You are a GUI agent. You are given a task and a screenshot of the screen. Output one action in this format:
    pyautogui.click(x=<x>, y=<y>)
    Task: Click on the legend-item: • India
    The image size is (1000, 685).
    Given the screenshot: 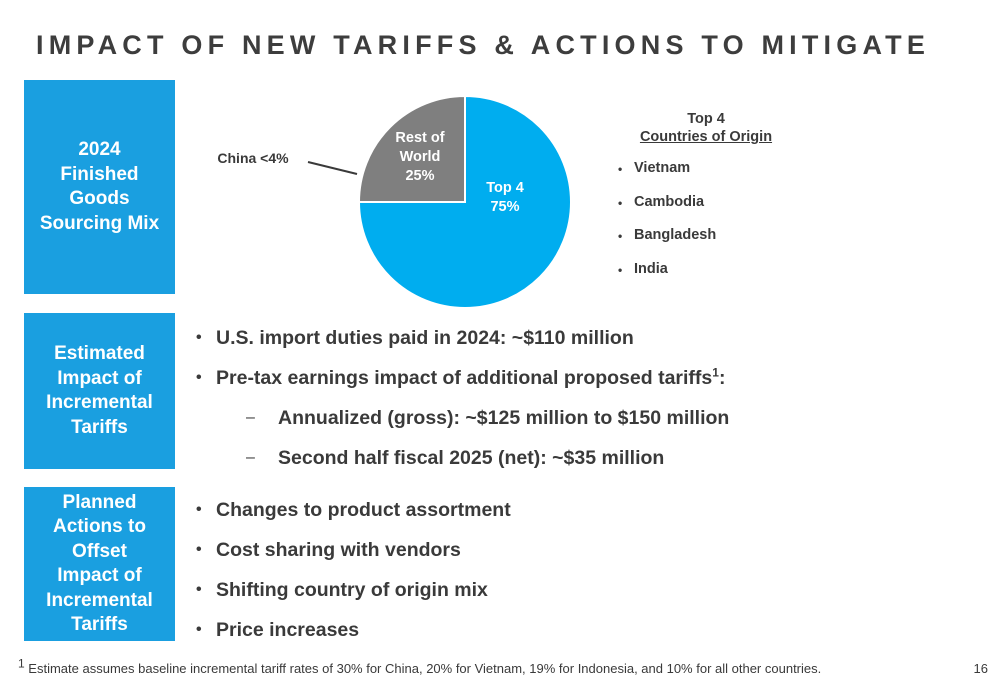 What is the action you would take?
    pyautogui.click(x=643, y=268)
    